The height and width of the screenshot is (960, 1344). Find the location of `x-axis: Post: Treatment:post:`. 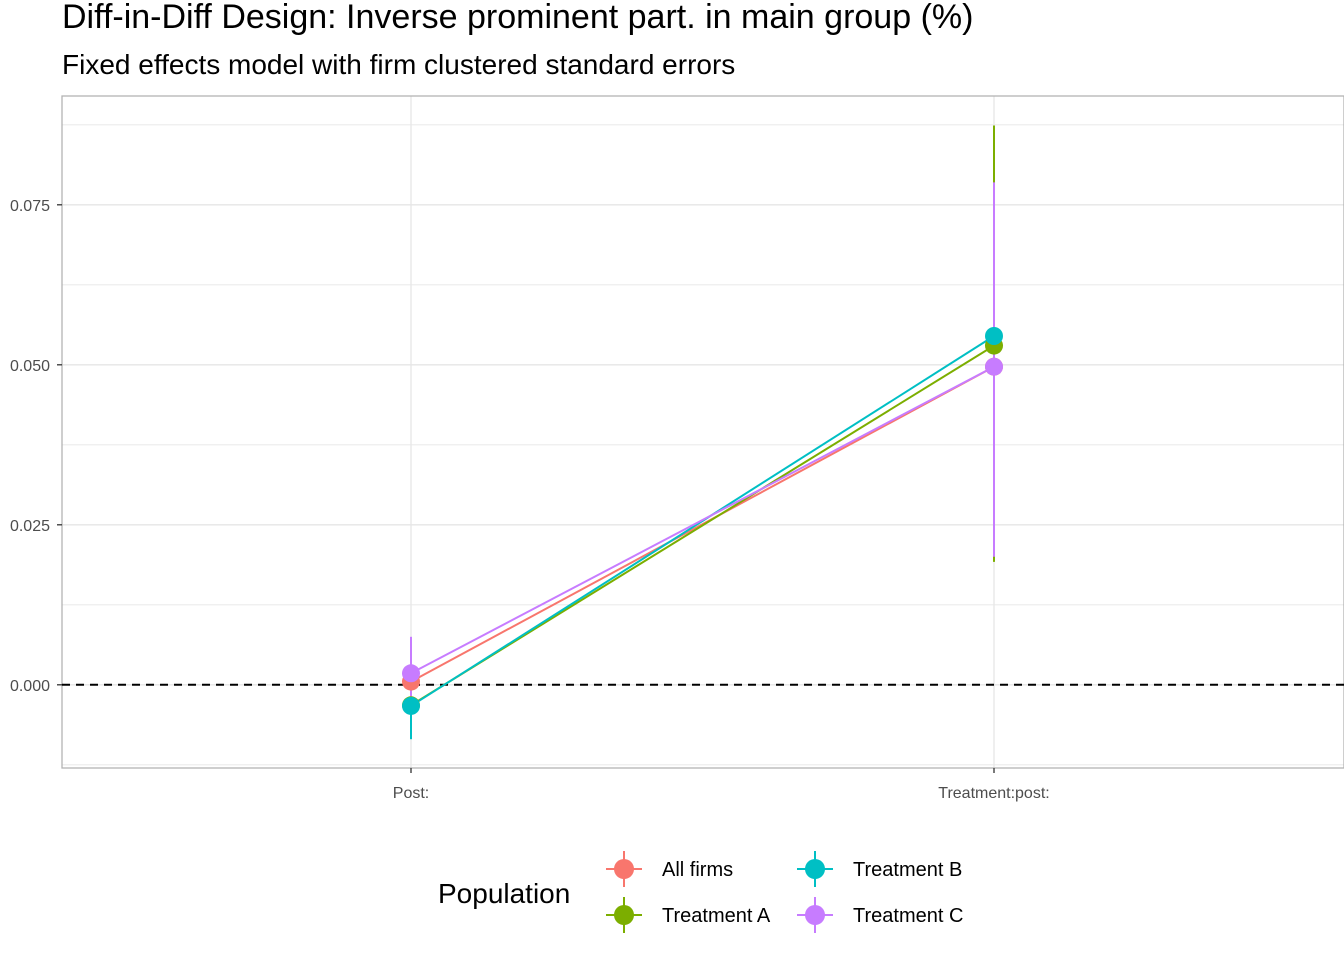

x-axis: Post: Treatment:post: is located at coordinates (721, 785).